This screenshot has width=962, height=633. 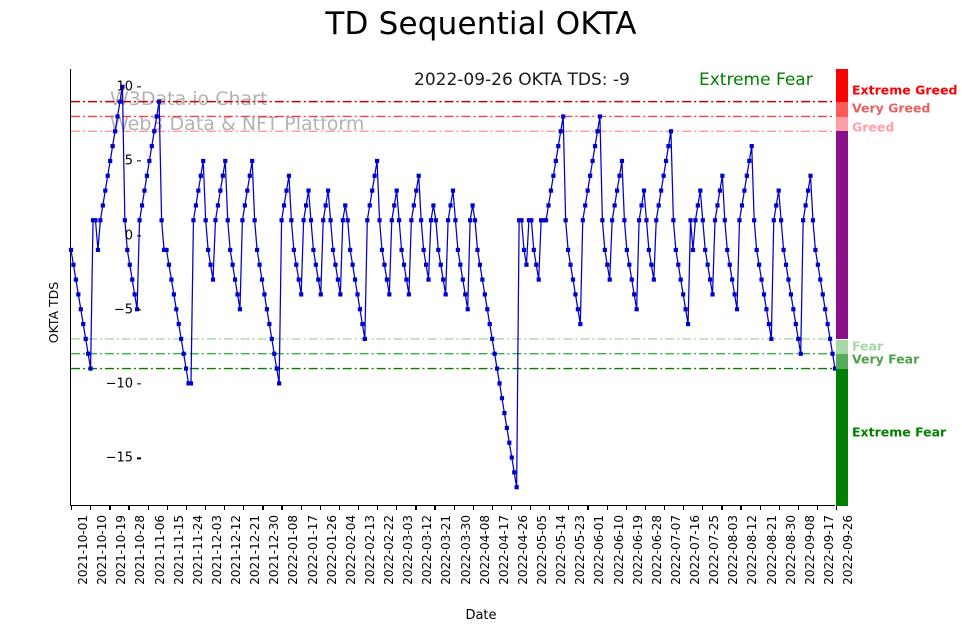 I want to click on x-tick-label: 2022-02-04, so click(x=350, y=550).